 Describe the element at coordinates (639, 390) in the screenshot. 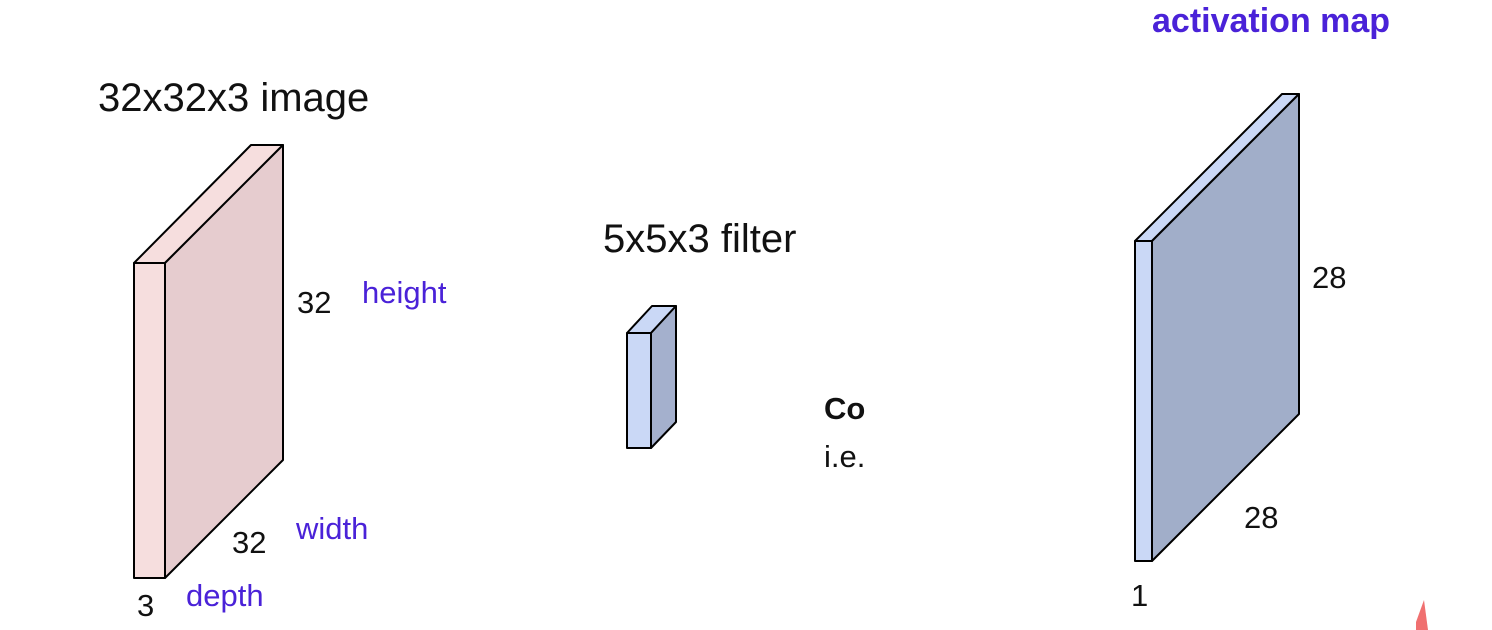

I see `filter-volume-front-face` at that location.